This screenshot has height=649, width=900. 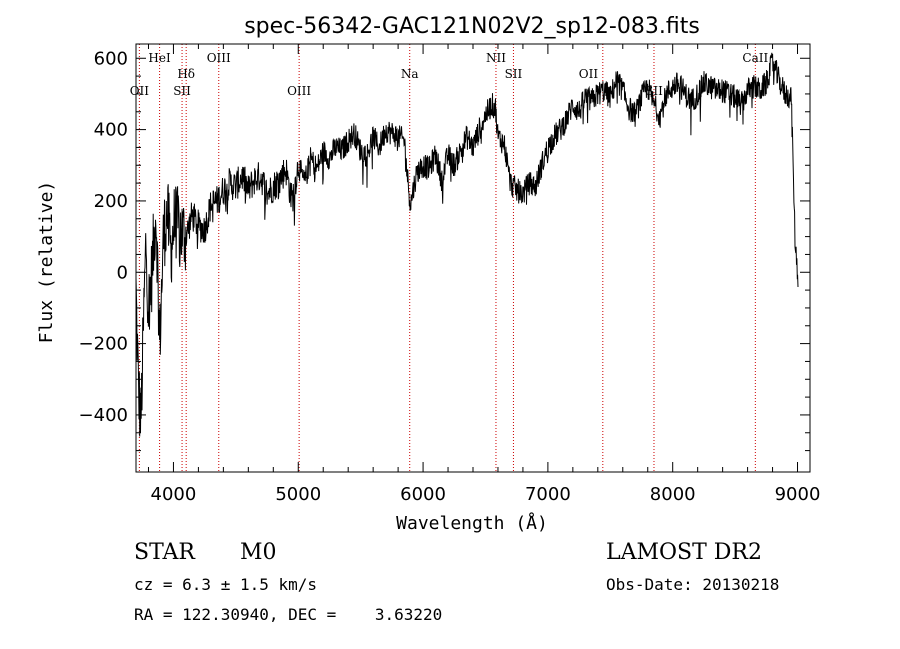 What do you see at coordinates (226, 584) in the screenshot?
I see `redshift-cz: cz = 6.3 ± 1.5 km/s` at bounding box center [226, 584].